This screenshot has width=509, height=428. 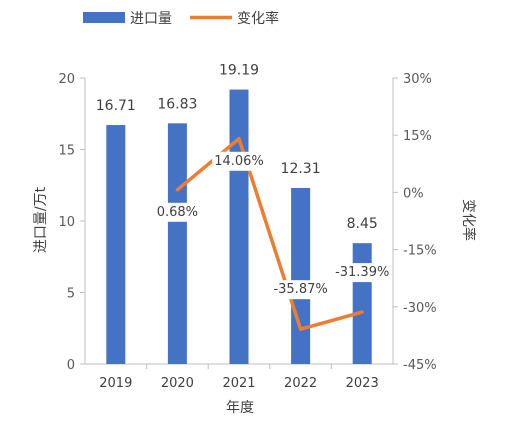 I want to click on legend-label-change-rate: 变化率, so click(x=258, y=18).